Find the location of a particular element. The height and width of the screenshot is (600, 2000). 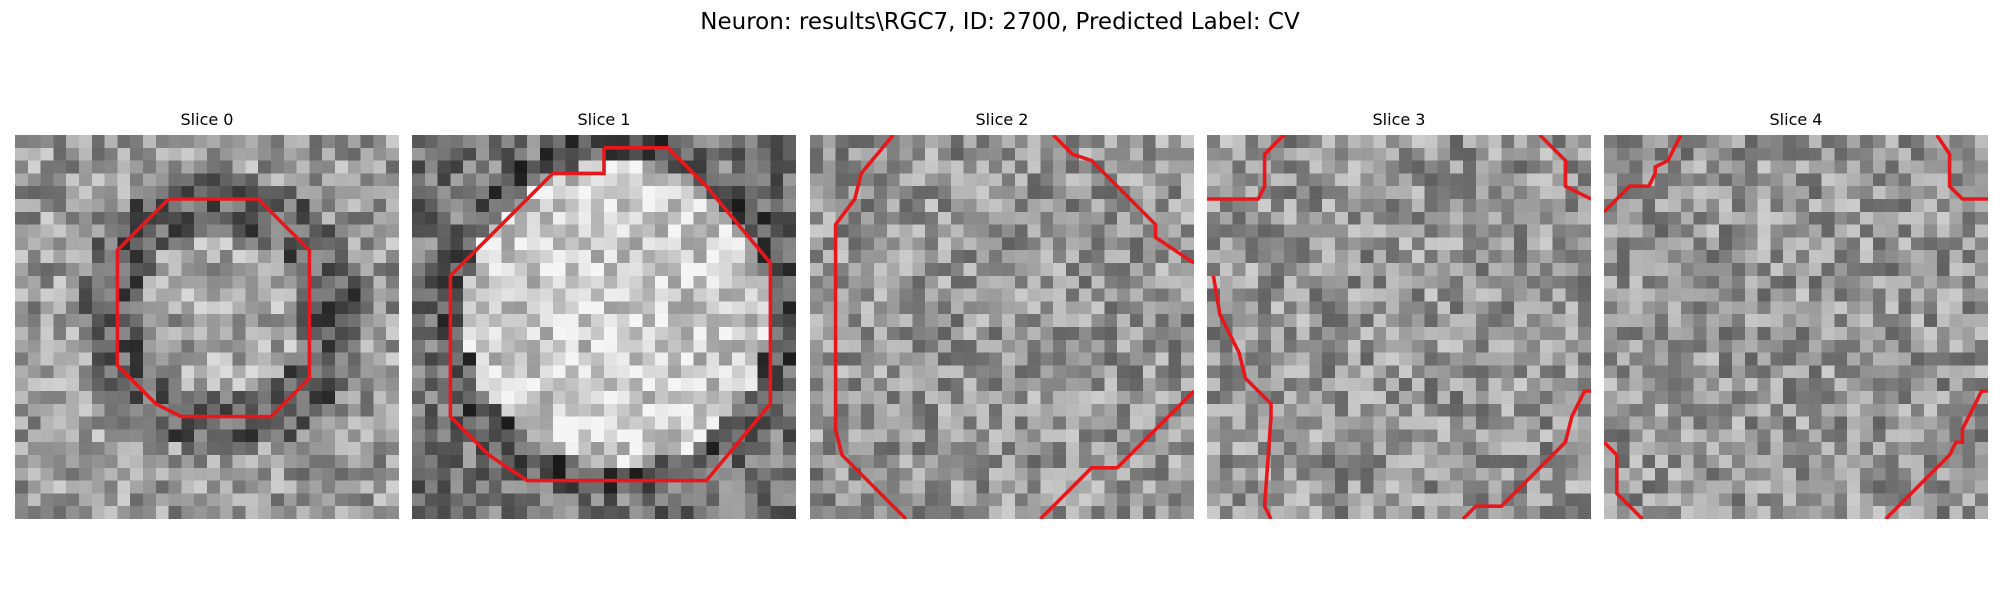

slice-panel: Slice 0 is located at coordinates (207, 313).